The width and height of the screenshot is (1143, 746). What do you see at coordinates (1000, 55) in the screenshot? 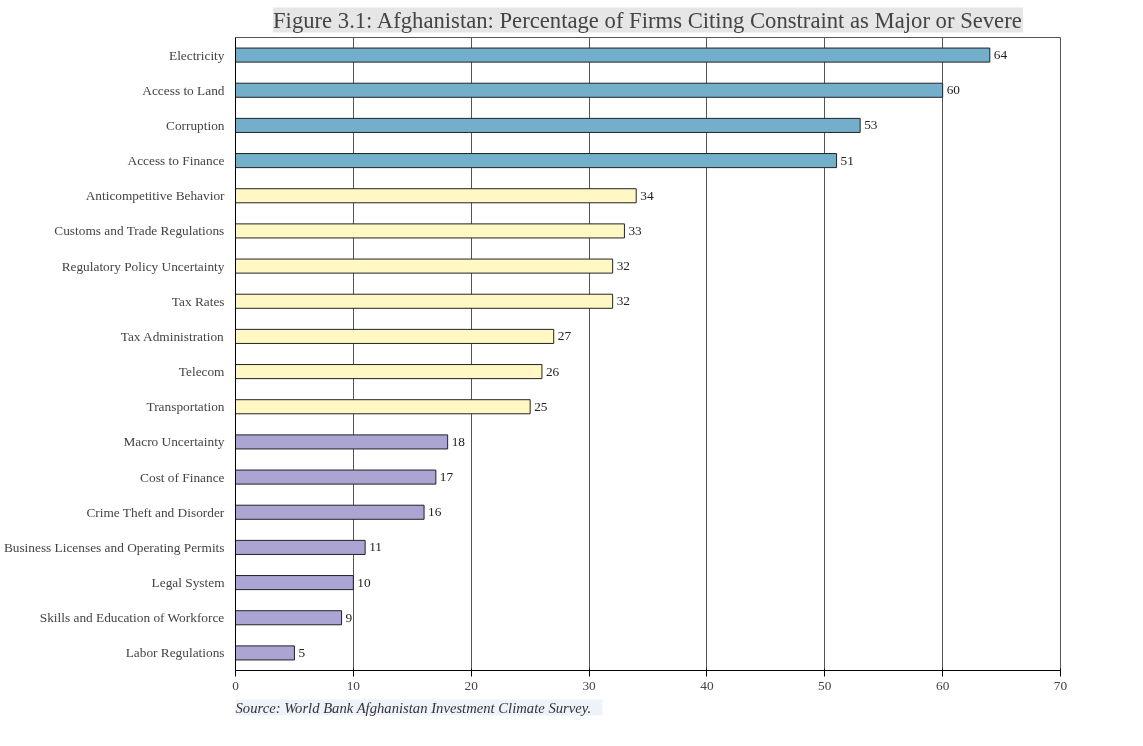
I see `data-label: 64` at bounding box center [1000, 55].